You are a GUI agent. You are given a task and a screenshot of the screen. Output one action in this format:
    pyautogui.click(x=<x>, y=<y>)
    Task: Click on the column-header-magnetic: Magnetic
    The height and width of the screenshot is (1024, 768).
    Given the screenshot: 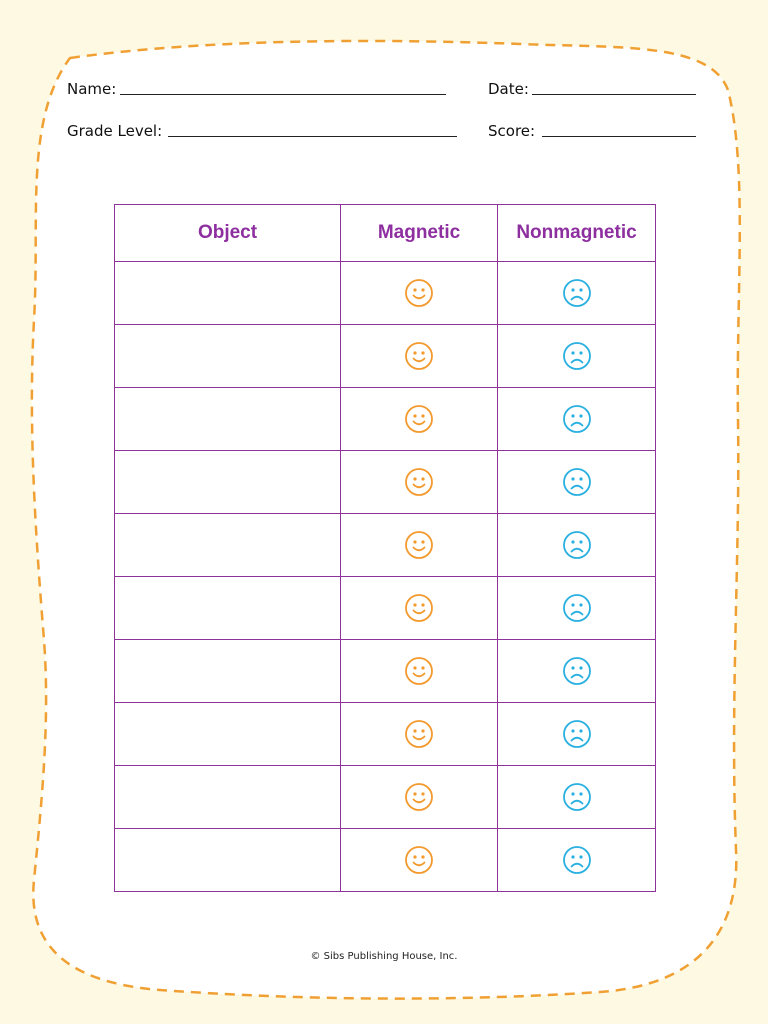 What is the action you would take?
    pyautogui.click(x=419, y=233)
    